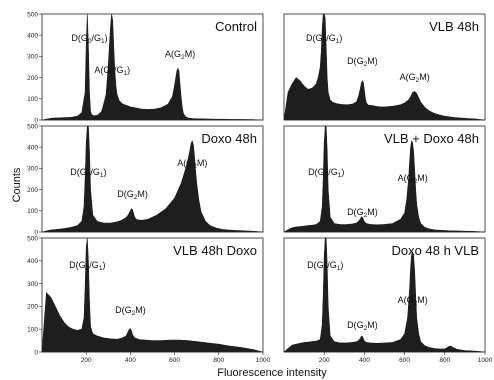 The image size is (494, 380). What do you see at coordinates (431, 138) in the screenshot?
I see `panel-title: VLB + Doxo 48h` at bounding box center [431, 138].